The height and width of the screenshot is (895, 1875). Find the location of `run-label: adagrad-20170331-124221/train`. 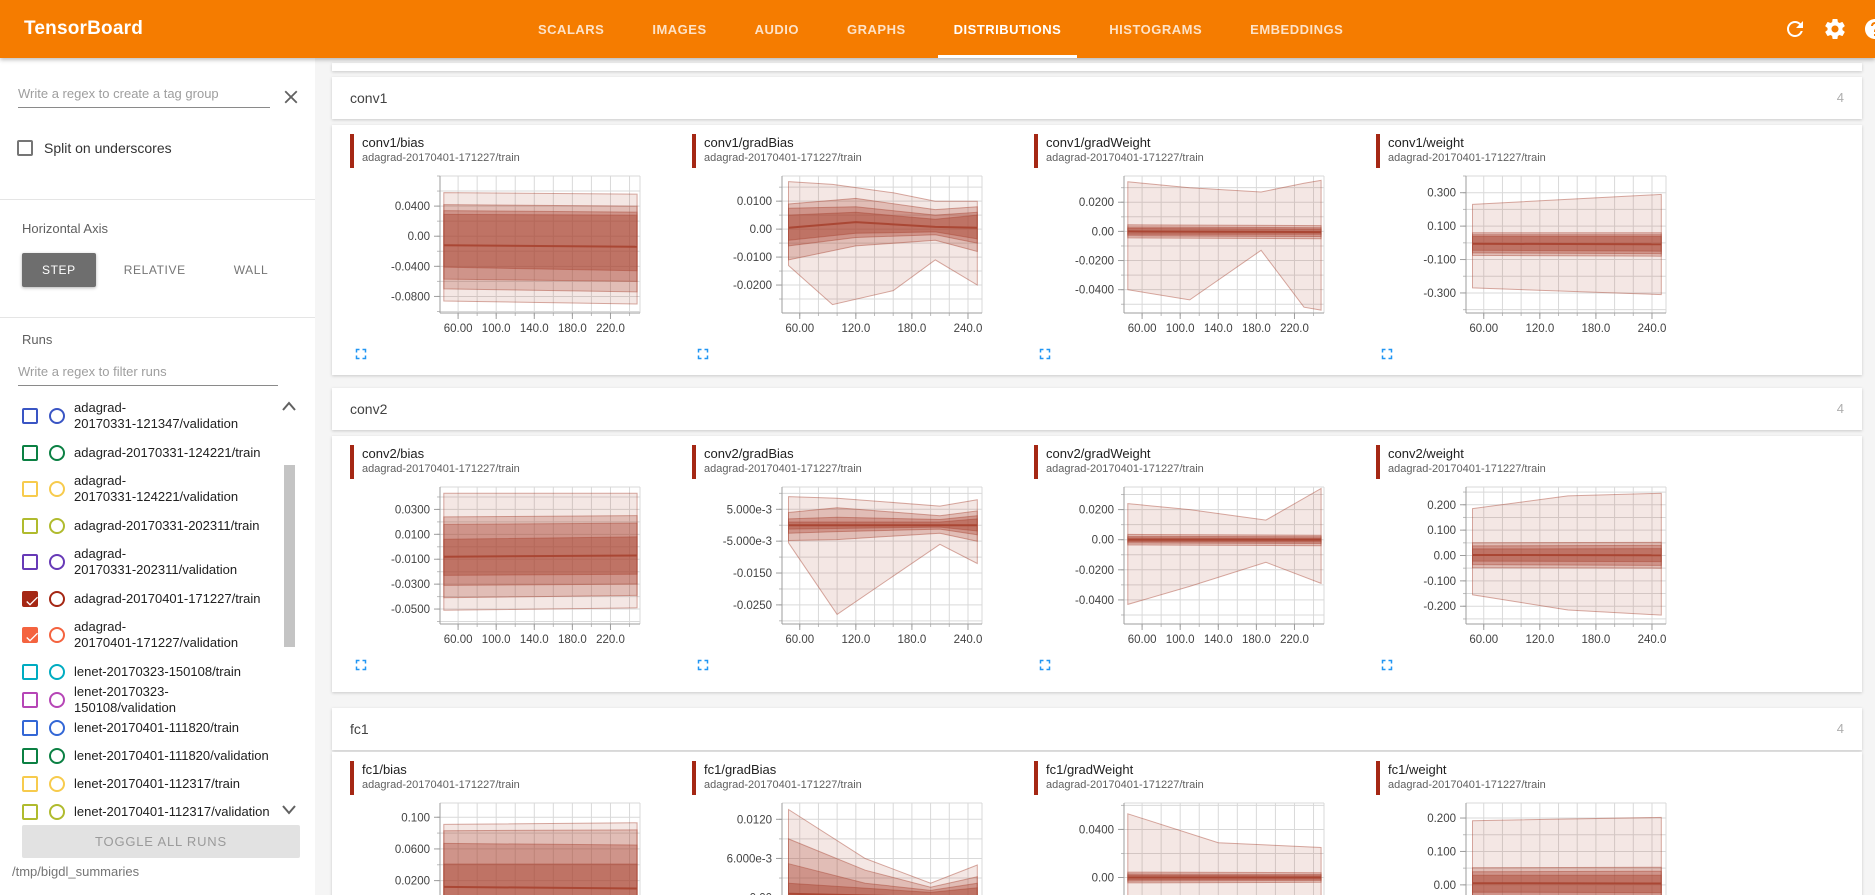

run-label: adagrad-20170331-124221/train is located at coordinates (167, 452).